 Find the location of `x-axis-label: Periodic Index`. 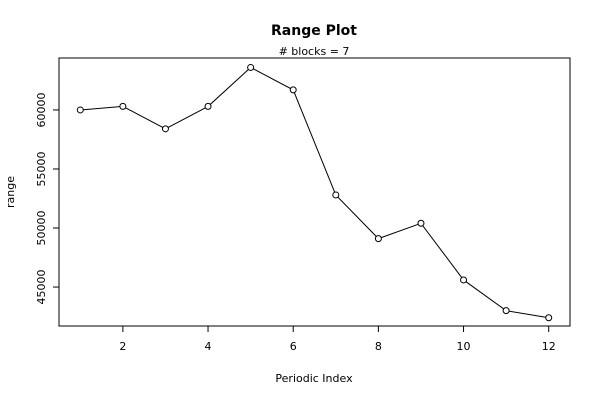

x-axis-label: Periodic Index is located at coordinates (314, 378).